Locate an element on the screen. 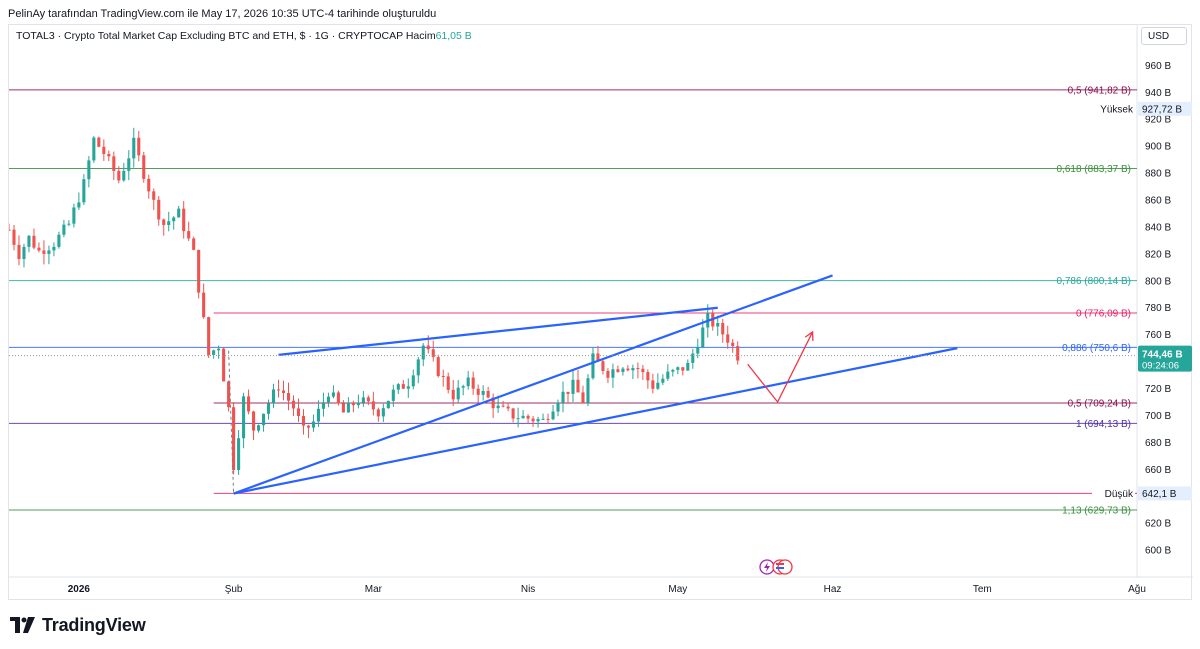  low-label-bg is located at coordinates (1113, 493).